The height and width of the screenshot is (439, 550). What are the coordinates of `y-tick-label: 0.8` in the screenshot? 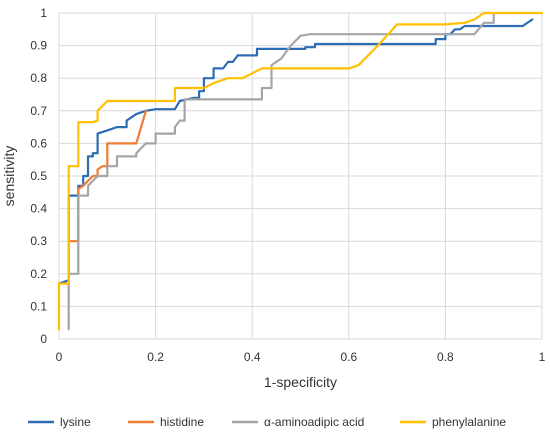 It's located at (38, 78).